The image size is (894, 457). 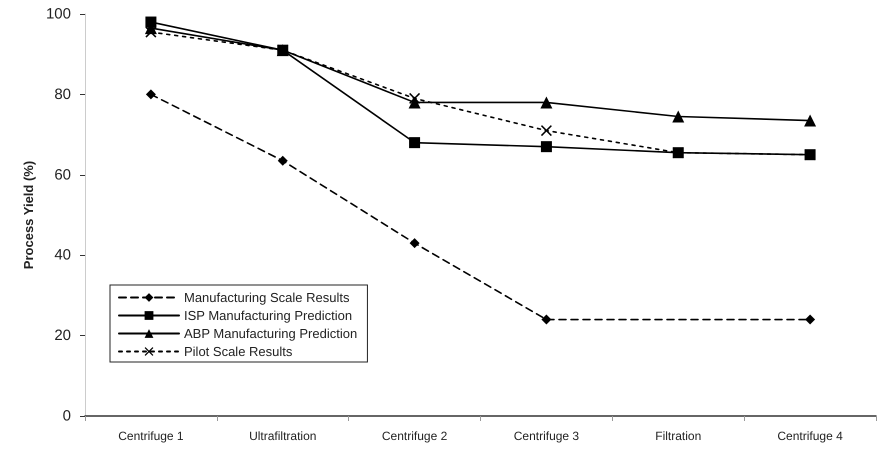 I want to click on y-tick-label: 40, so click(x=62, y=255).